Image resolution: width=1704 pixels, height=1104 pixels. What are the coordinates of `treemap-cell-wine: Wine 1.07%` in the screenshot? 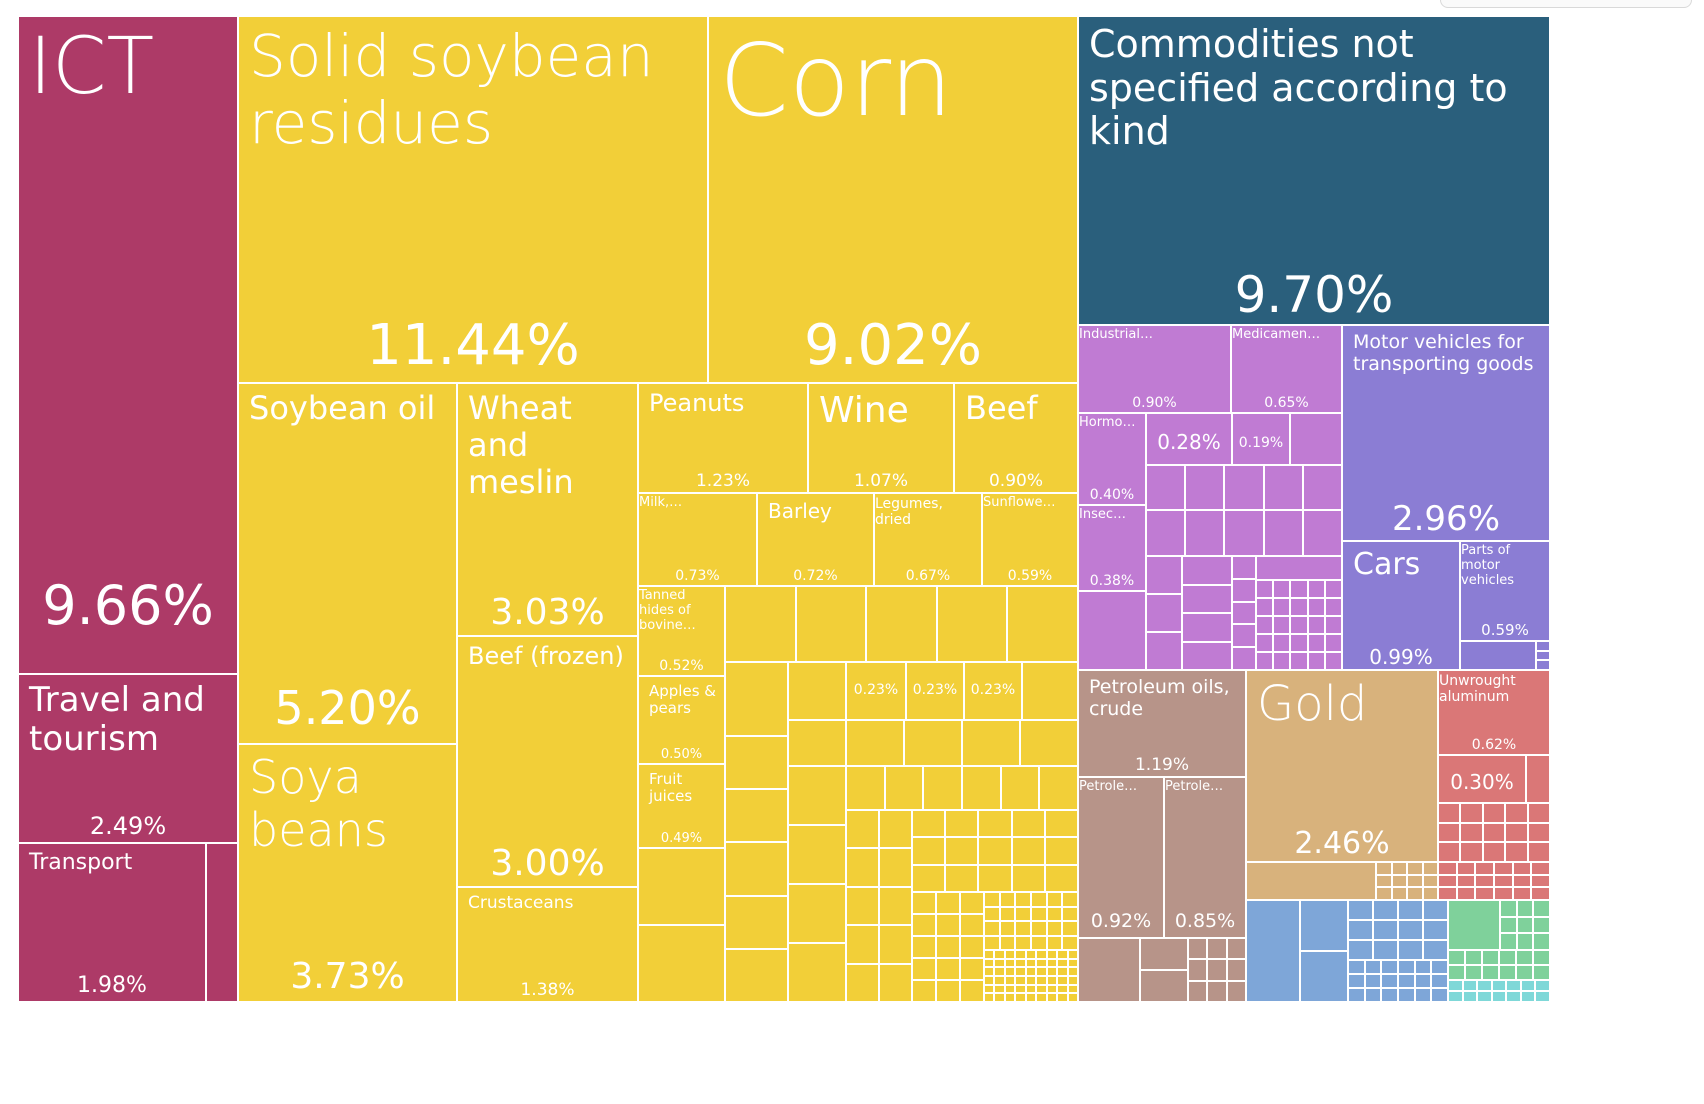 It's located at (881, 438).